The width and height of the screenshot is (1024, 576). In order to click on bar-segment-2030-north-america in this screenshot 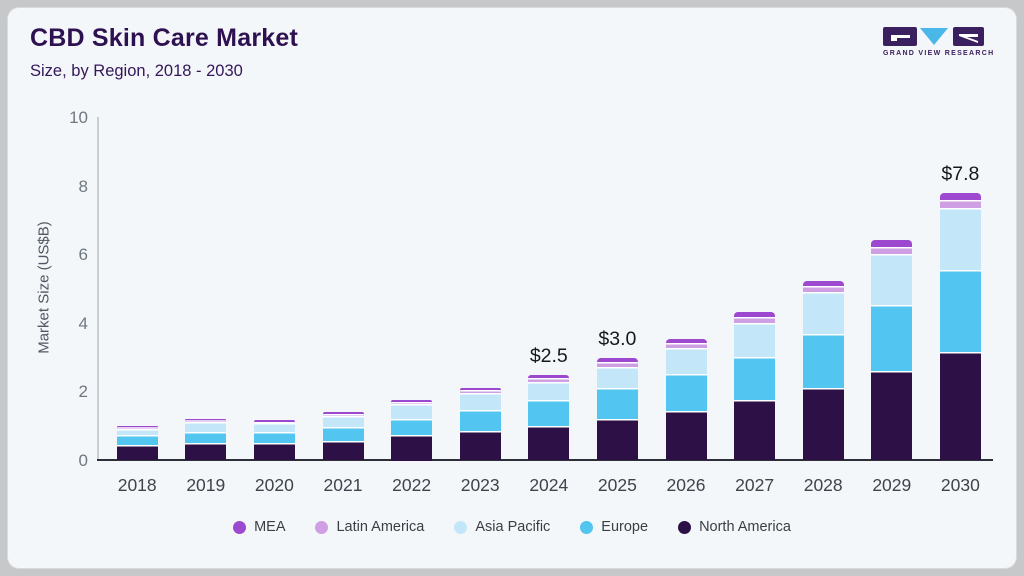, I will do `click(960, 406)`.